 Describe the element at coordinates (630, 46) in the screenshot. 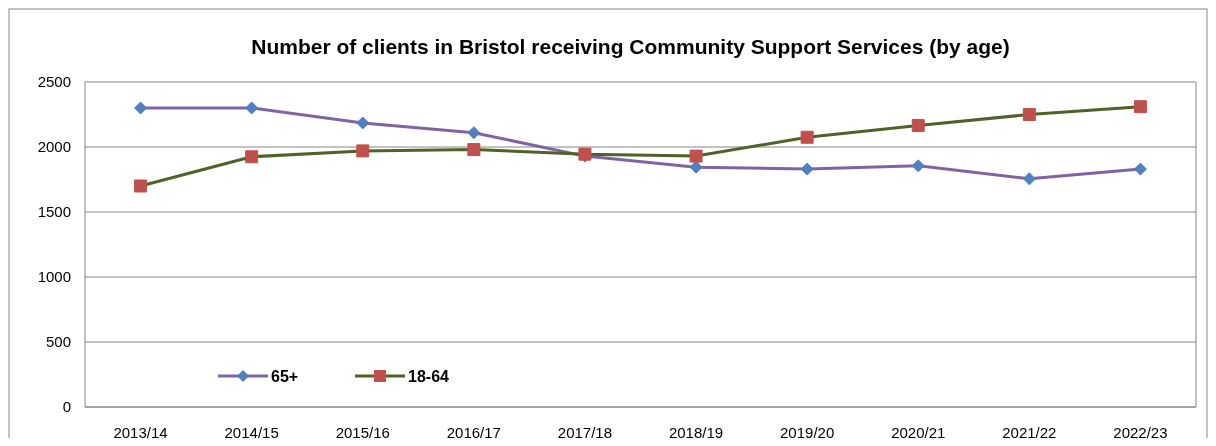

I see `chart-title: Number of clients in Bristol receiving Community Support Services (by age)` at that location.